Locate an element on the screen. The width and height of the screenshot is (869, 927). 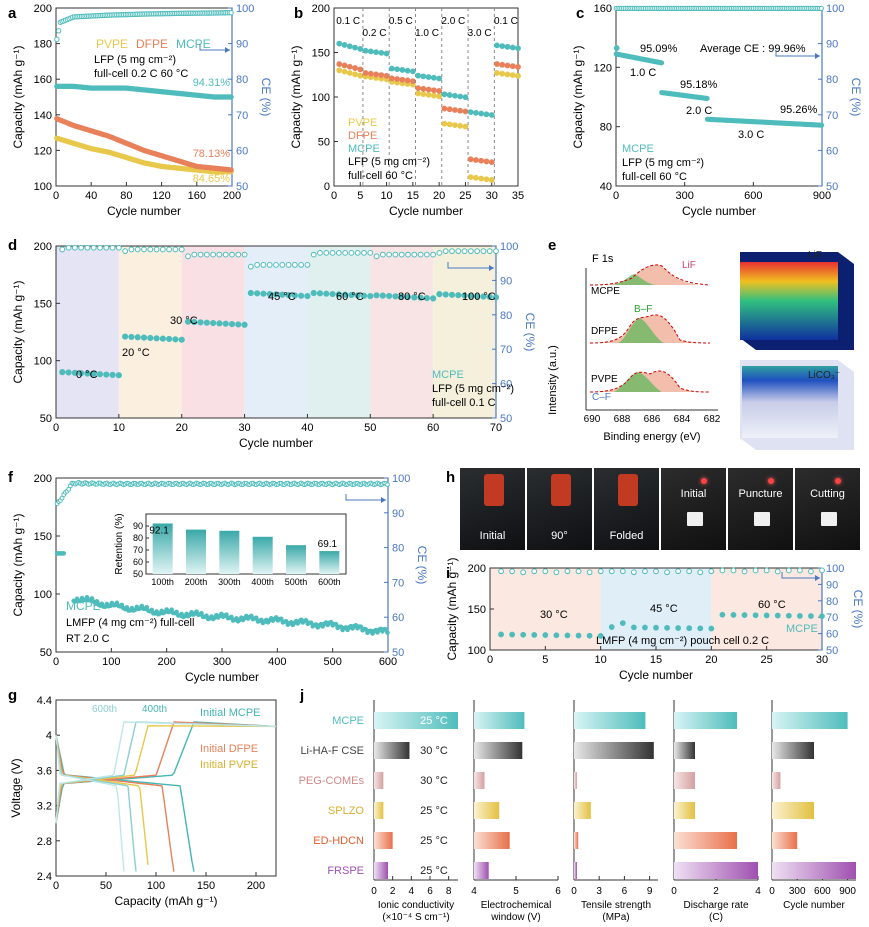
rate-label: 0.1 C is located at coordinates (506, 21).